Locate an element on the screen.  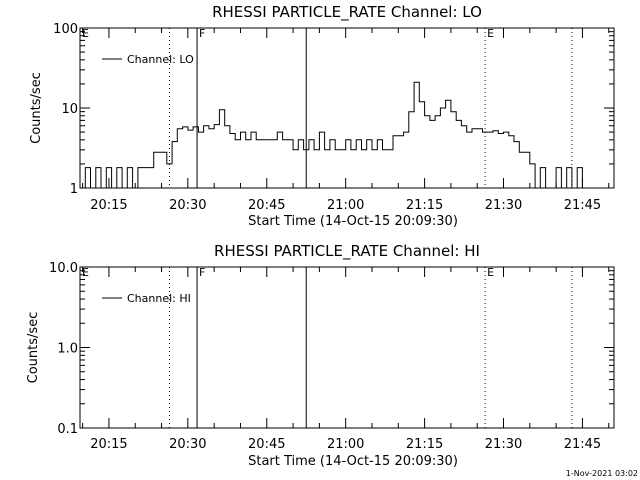
legend-entry: Channel: HI is located at coordinates (159, 298).